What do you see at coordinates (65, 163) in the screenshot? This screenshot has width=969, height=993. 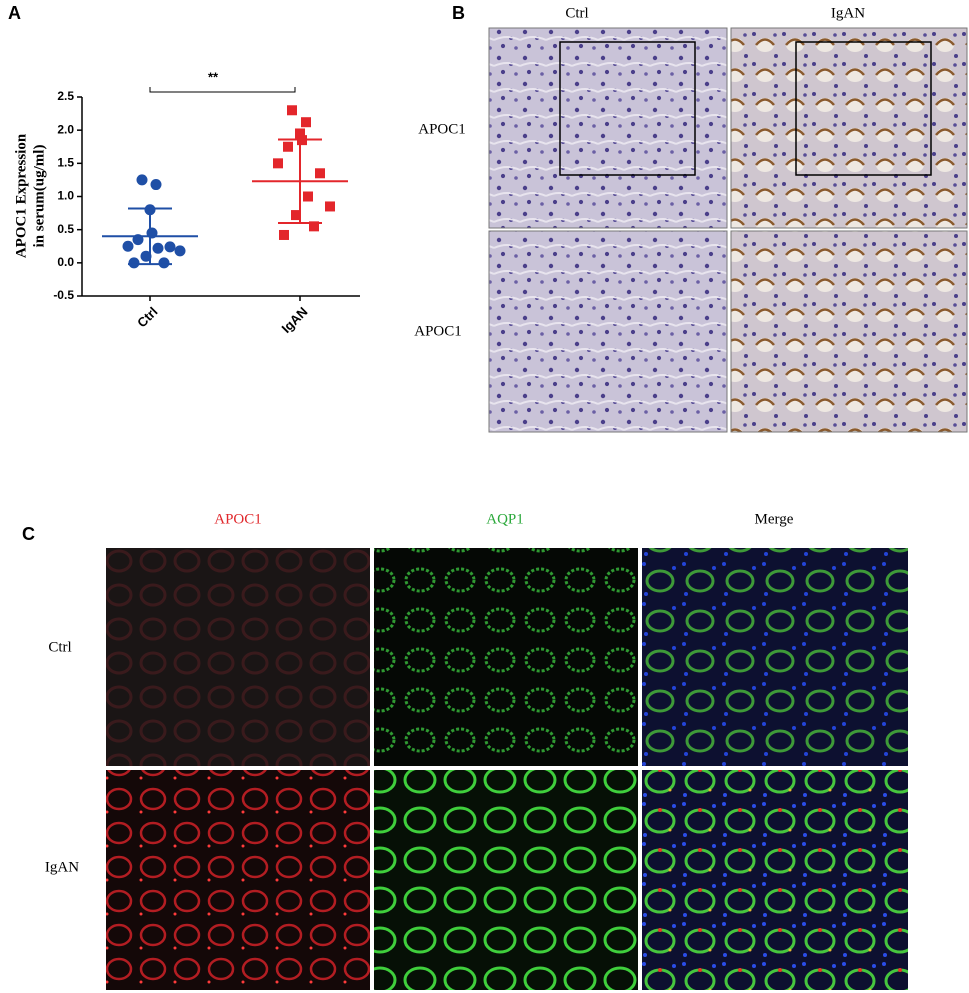 I see `y-tick-label: 1.5` at bounding box center [65, 163].